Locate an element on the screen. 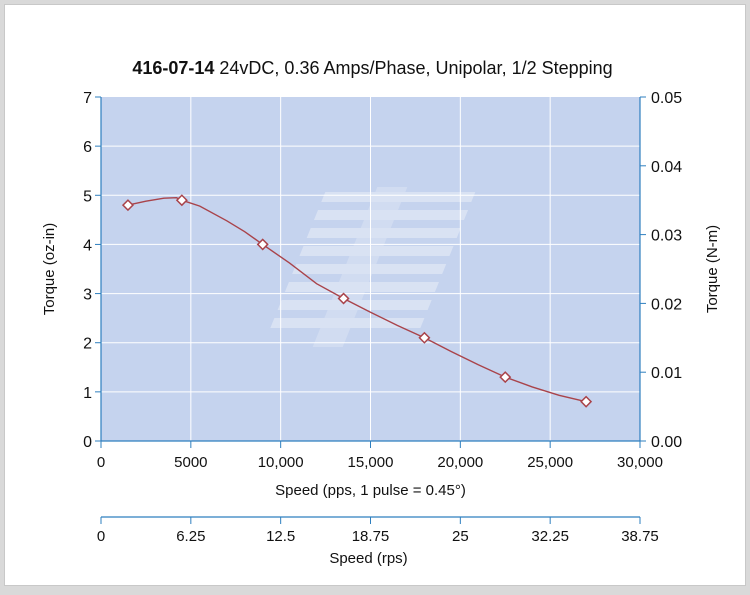 The width and height of the screenshot is (750, 595). y-tick-label: 1 is located at coordinates (87, 393).